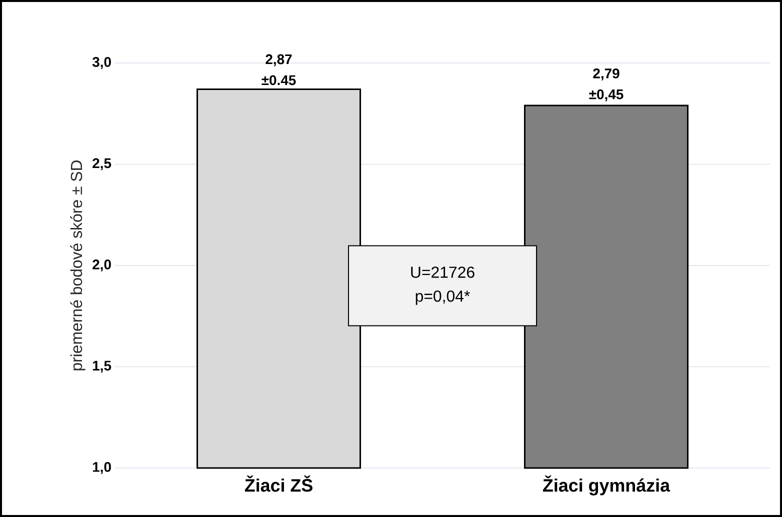 The width and height of the screenshot is (782, 517). I want to click on y-tick-label: 1,5, so click(102, 366).